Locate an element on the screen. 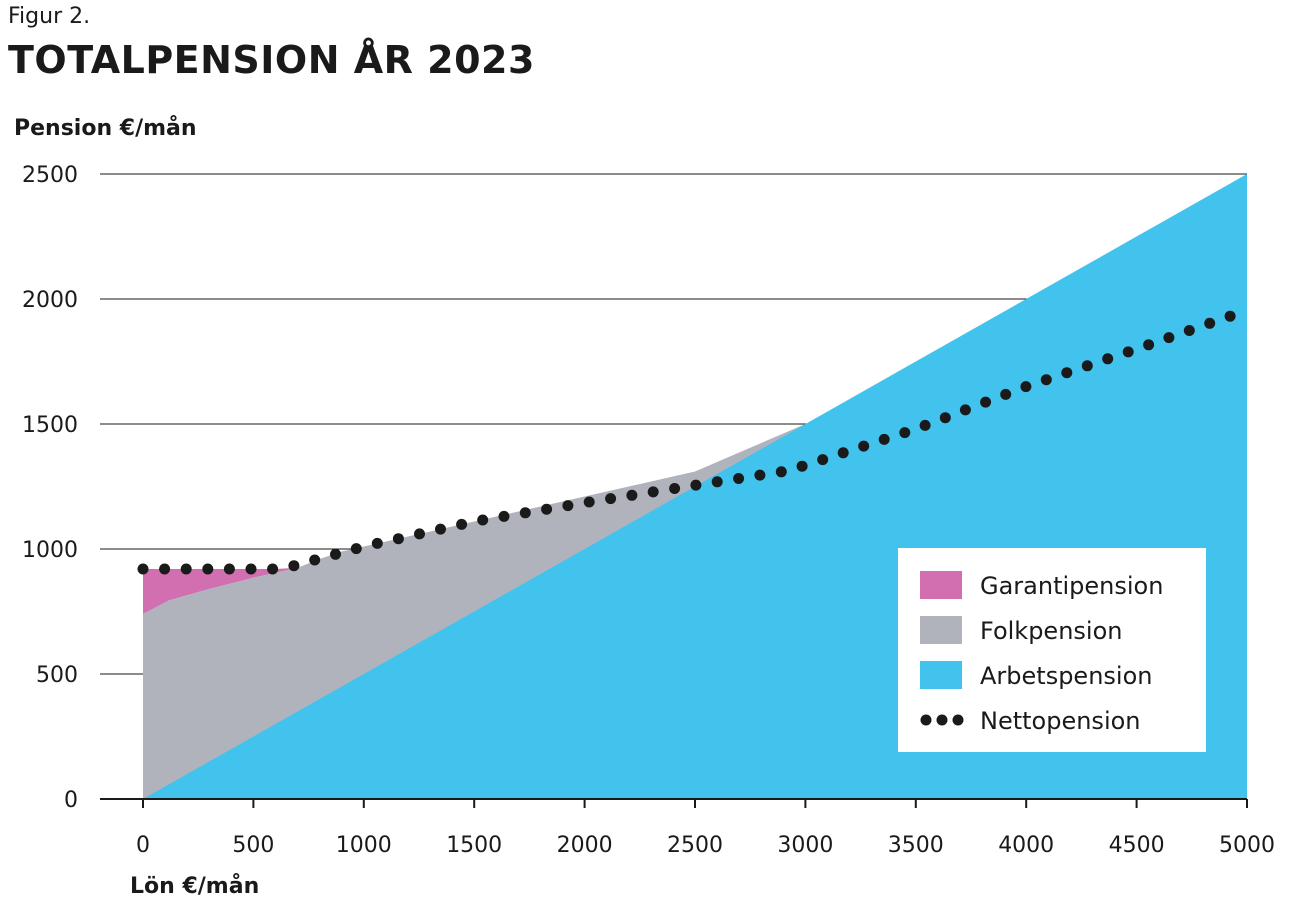  figure-label: Figur 2. is located at coordinates (49, 16).